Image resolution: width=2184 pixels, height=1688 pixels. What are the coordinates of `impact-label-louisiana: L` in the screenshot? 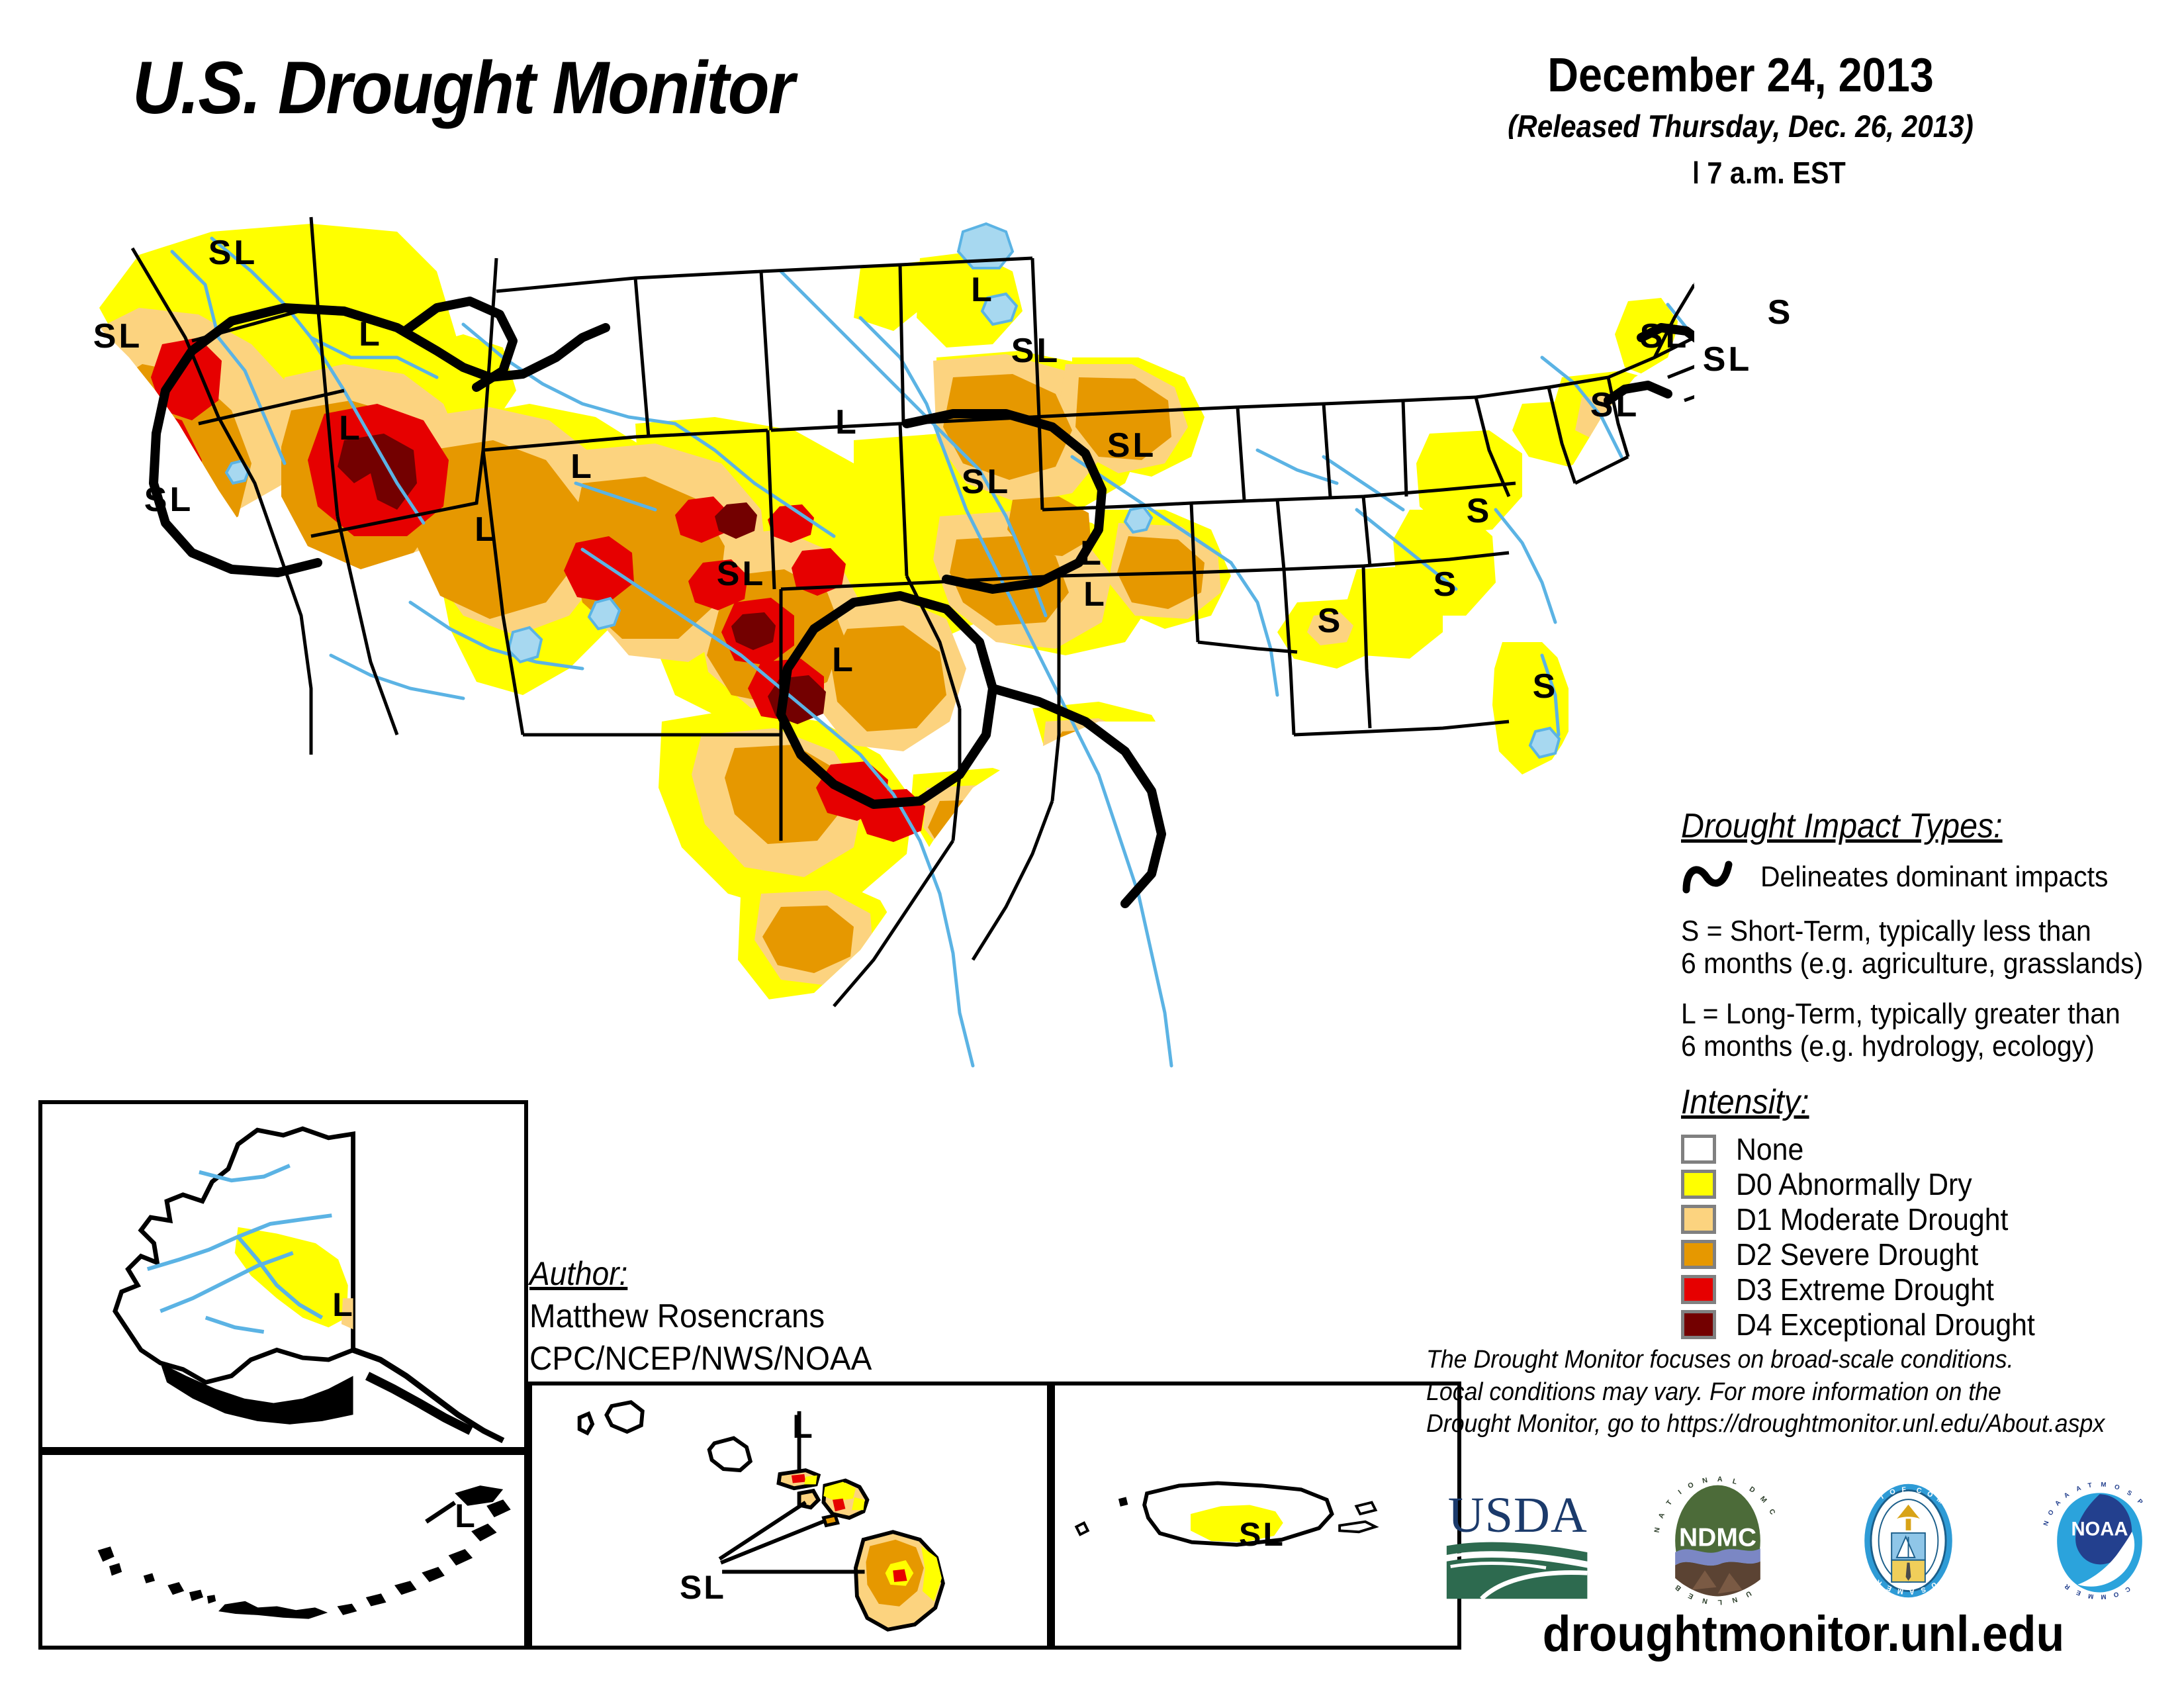 It's located at (1095, 594).